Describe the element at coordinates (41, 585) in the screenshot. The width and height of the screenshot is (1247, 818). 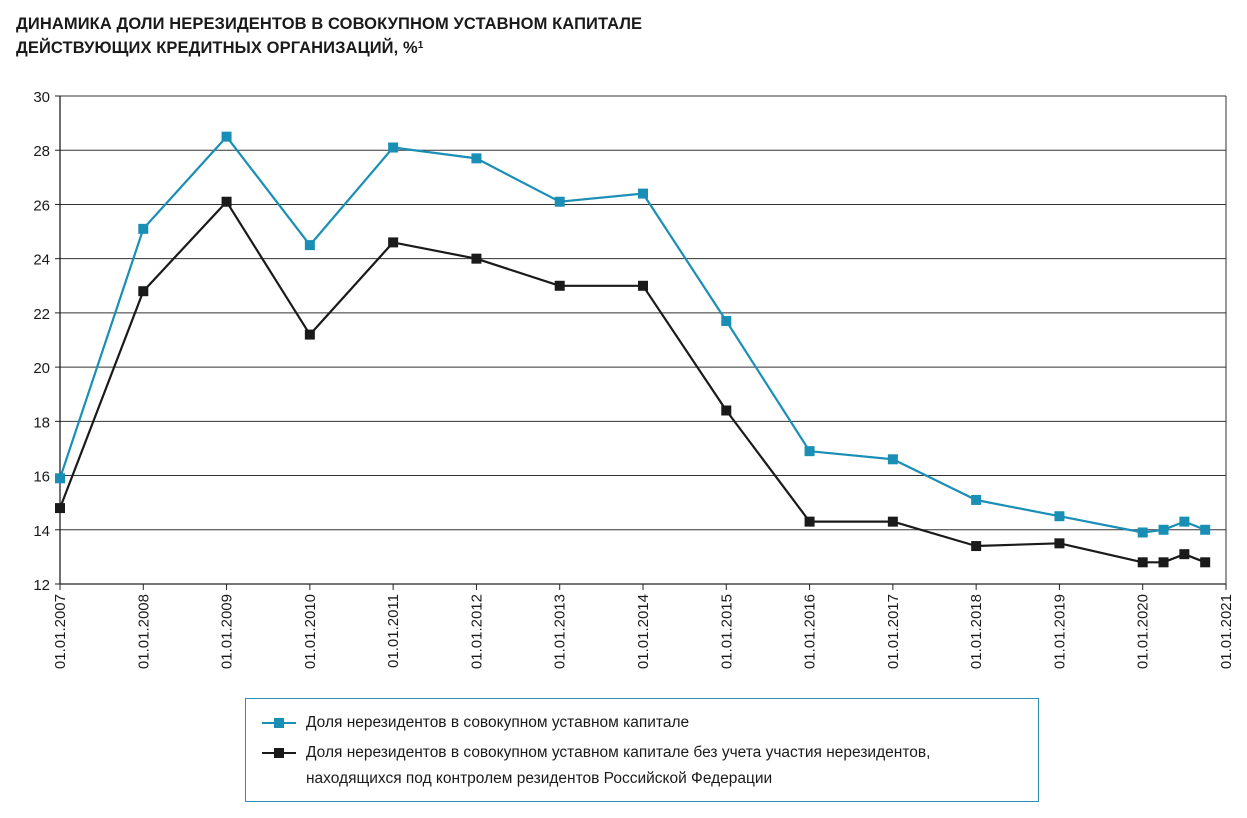
I see `y-tick-label-12: 12` at that location.